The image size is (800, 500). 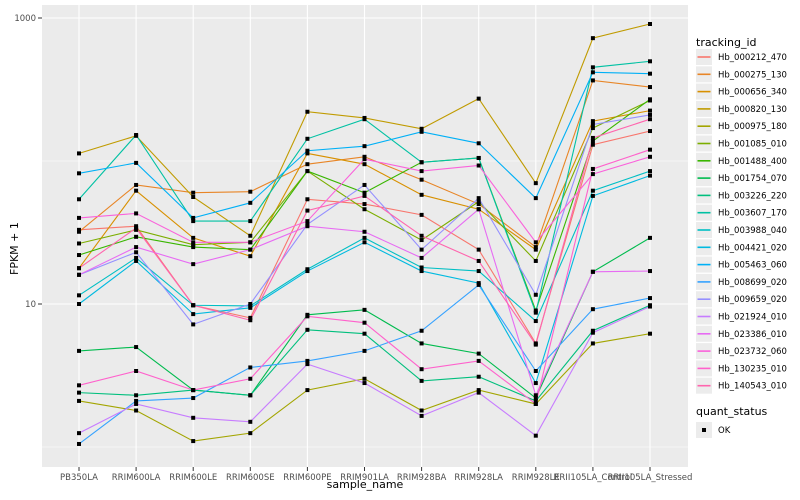 I want to click on legend-item: Hb_001754_070, so click(x=741, y=178).